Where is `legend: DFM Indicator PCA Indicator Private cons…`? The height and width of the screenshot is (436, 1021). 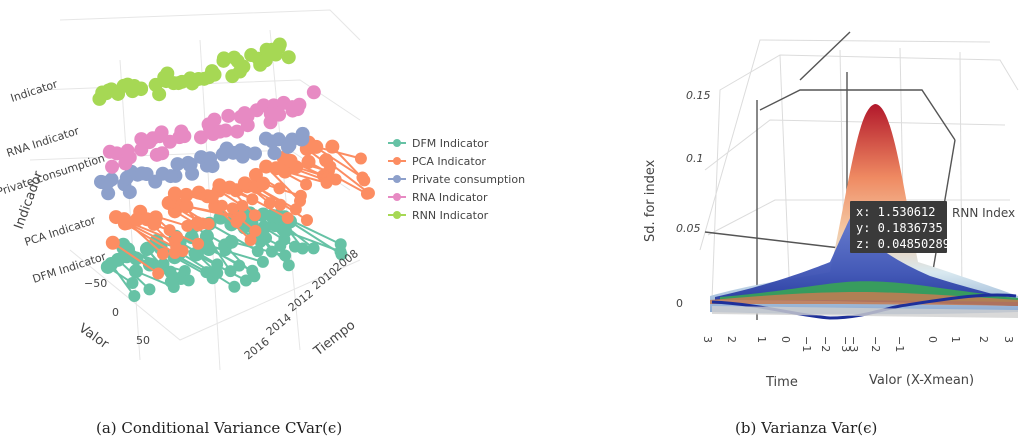 legend: DFM Indicator PCA Indicator Private cons… is located at coordinates (456, 179).